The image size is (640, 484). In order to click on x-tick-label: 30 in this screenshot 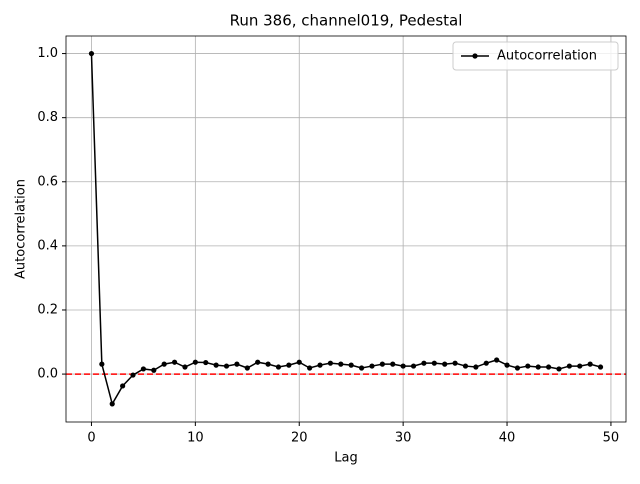, I will do `click(403, 438)`.